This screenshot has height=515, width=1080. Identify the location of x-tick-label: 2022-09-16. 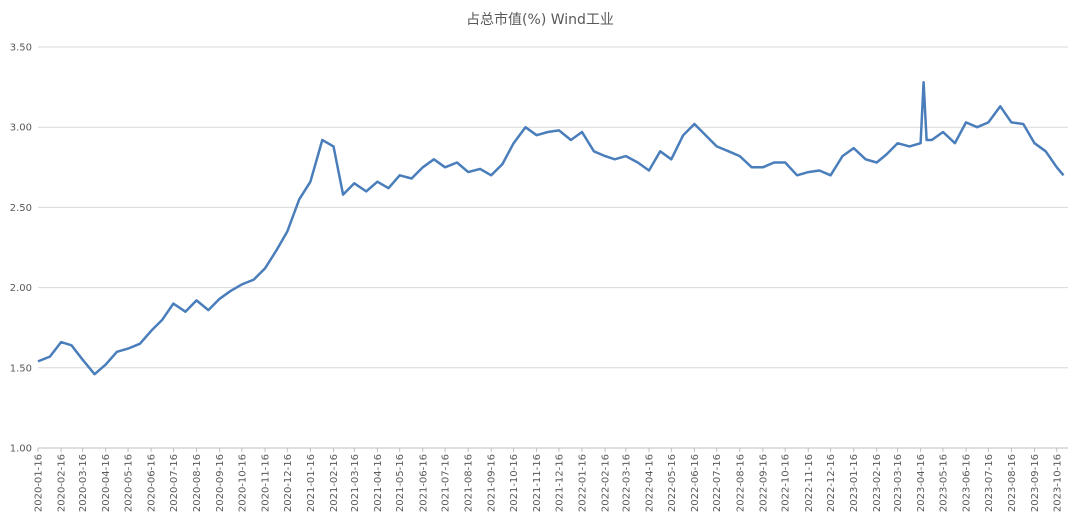
(763, 483).